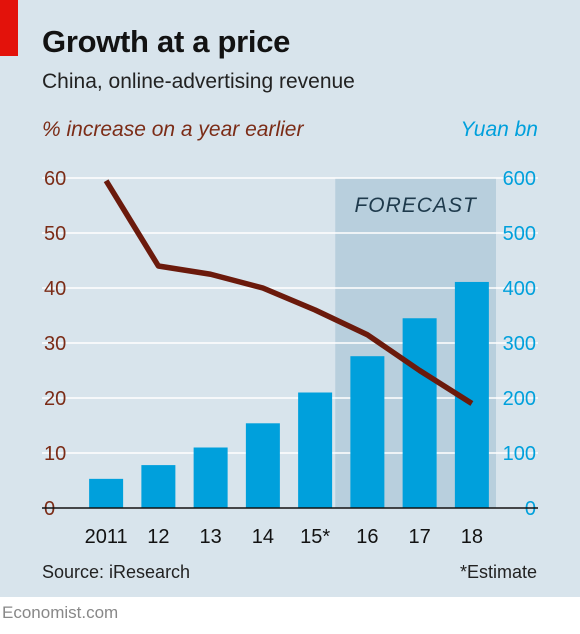  Describe the element at coordinates (519, 179) in the screenshot. I see `y-right-tick-label: 600` at that location.